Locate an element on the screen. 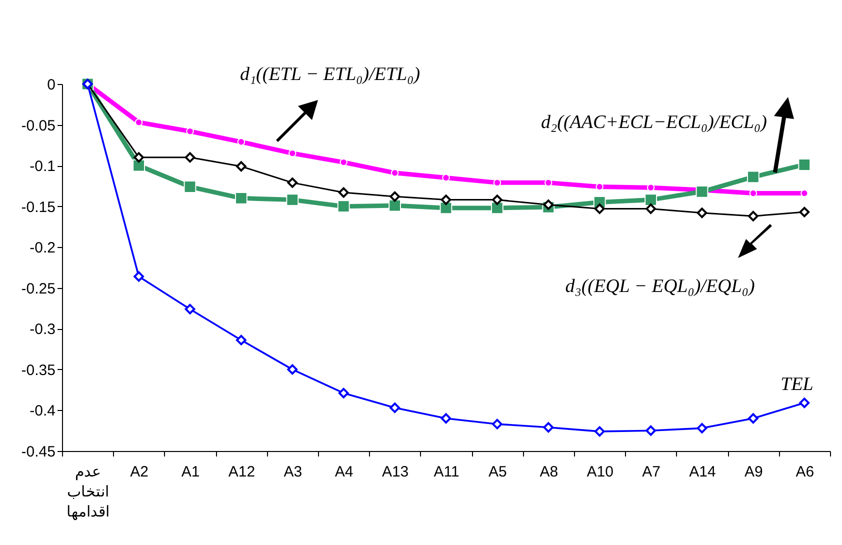 The width and height of the screenshot is (842, 545). y-tick-label: -0.1 is located at coordinates (43, 167).